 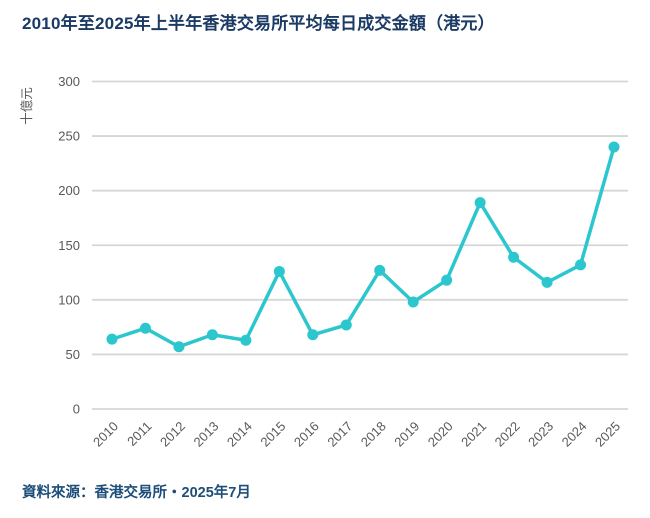 What do you see at coordinates (473, 434) in the screenshot?
I see `x-tick-label: 2021` at bounding box center [473, 434].